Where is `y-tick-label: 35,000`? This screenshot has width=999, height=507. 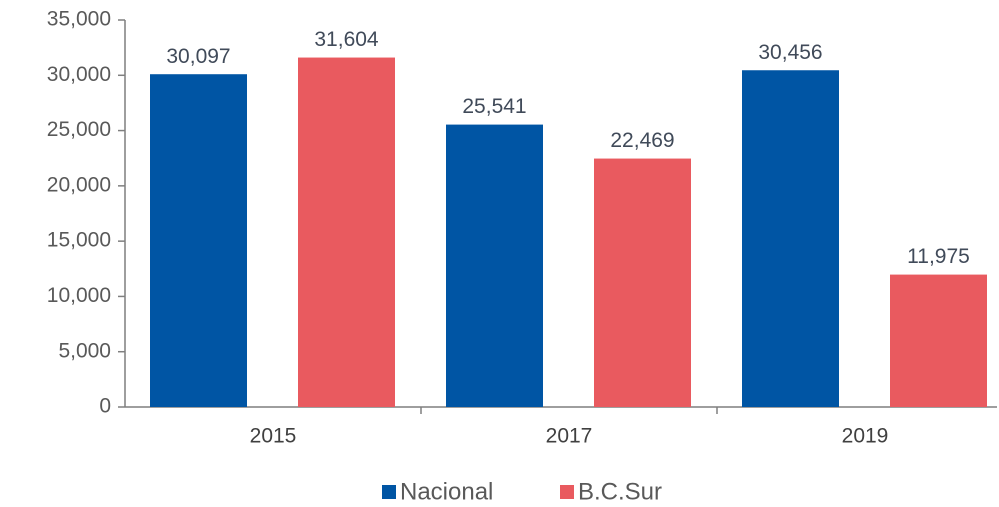 y-tick-label: 35,000 is located at coordinates (79, 19).